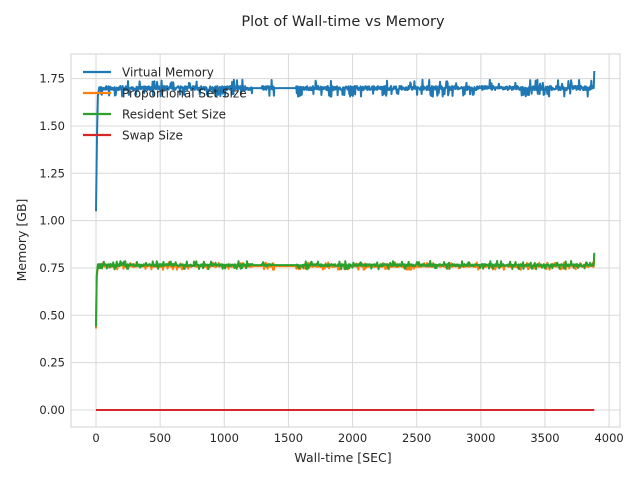 This screenshot has width=640, height=480. I want to click on y-tick-label: 1.50, so click(52, 126).